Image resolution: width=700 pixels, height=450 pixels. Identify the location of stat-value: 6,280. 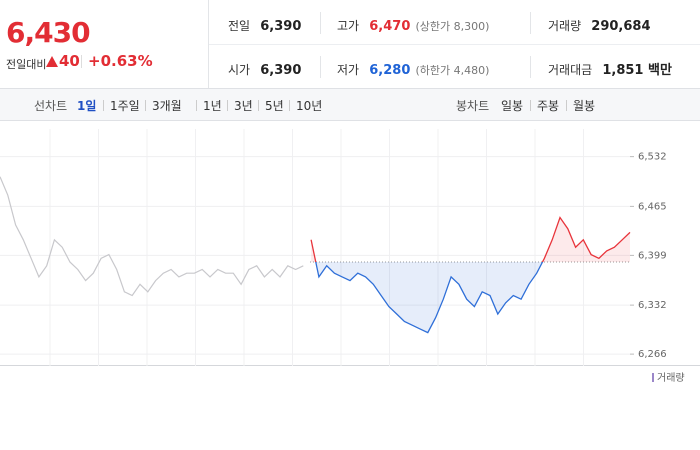
(390, 70).